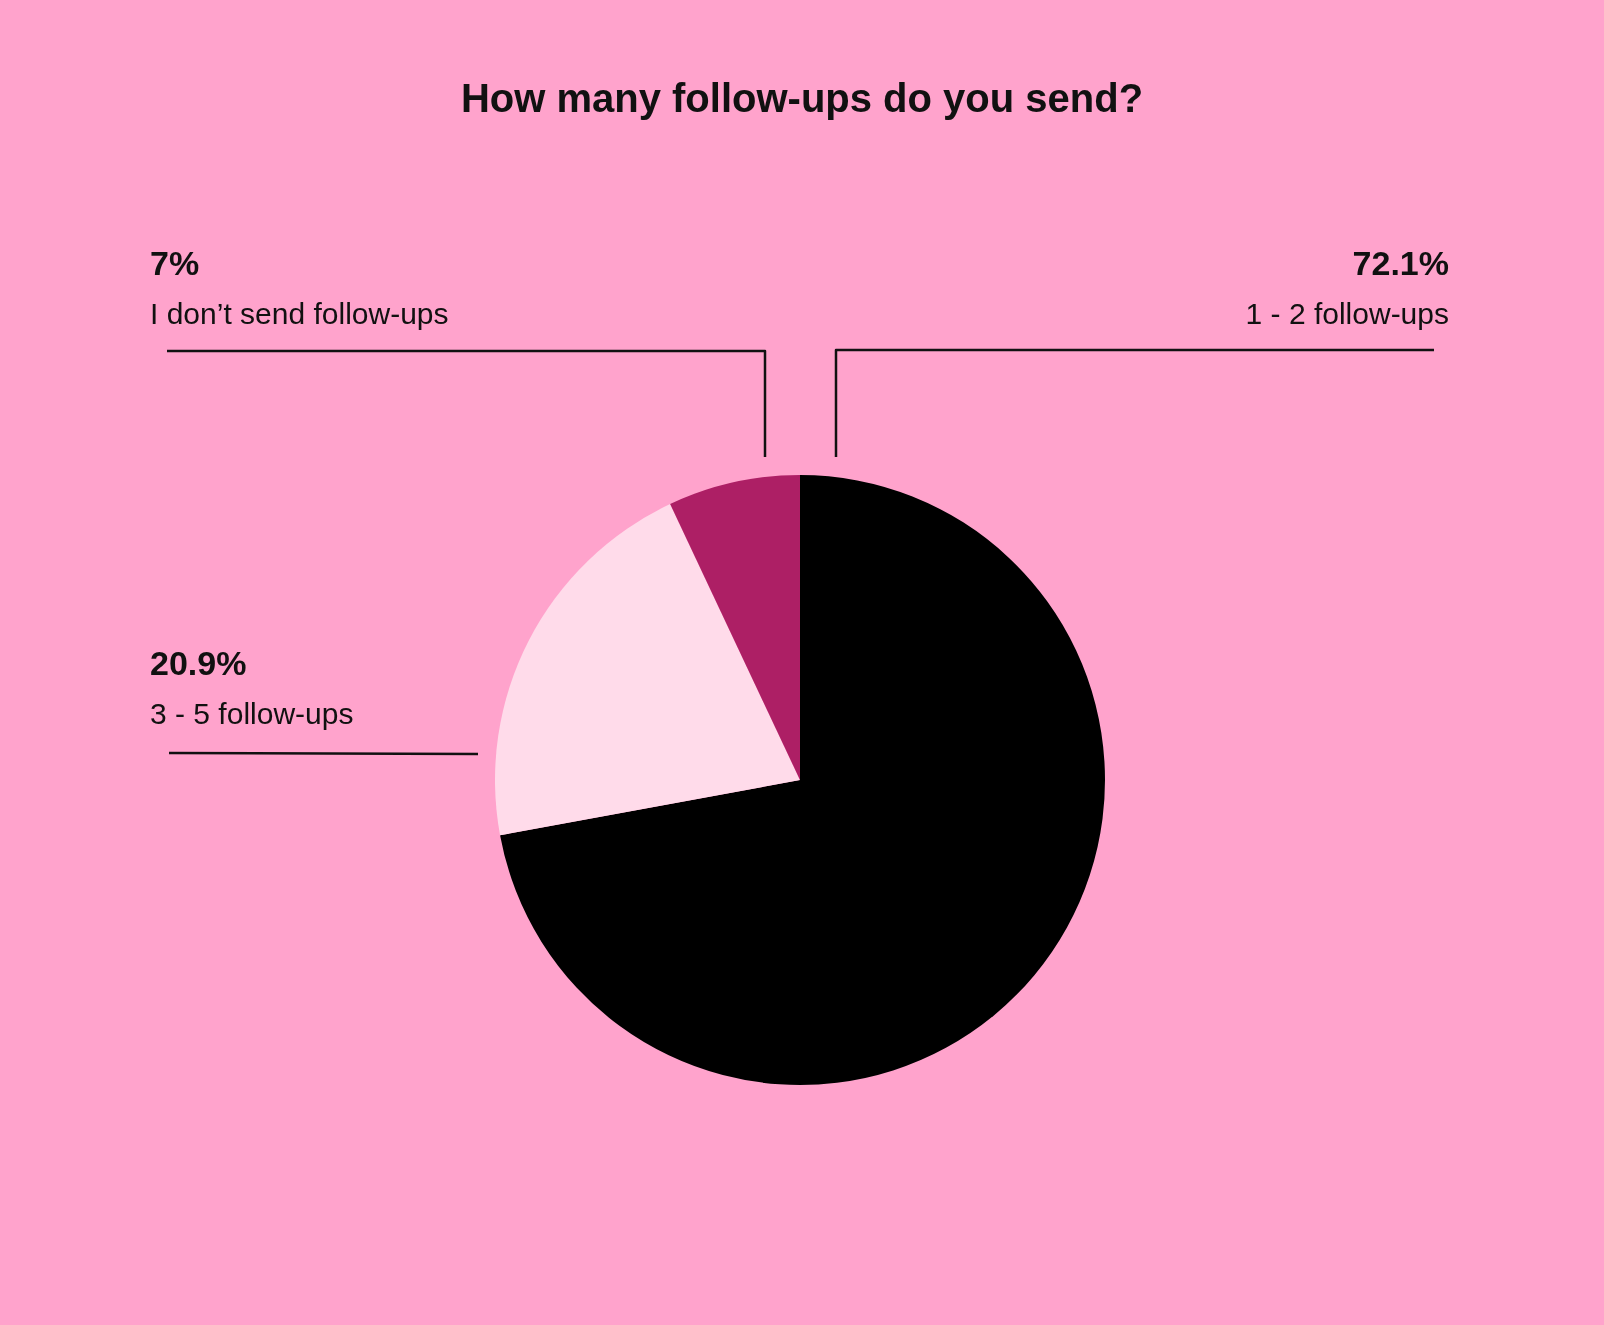 The width and height of the screenshot is (1604, 1325). What do you see at coordinates (802, 98) in the screenshot?
I see `chart-title: How many follow-ups do you send?` at bounding box center [802, 98].